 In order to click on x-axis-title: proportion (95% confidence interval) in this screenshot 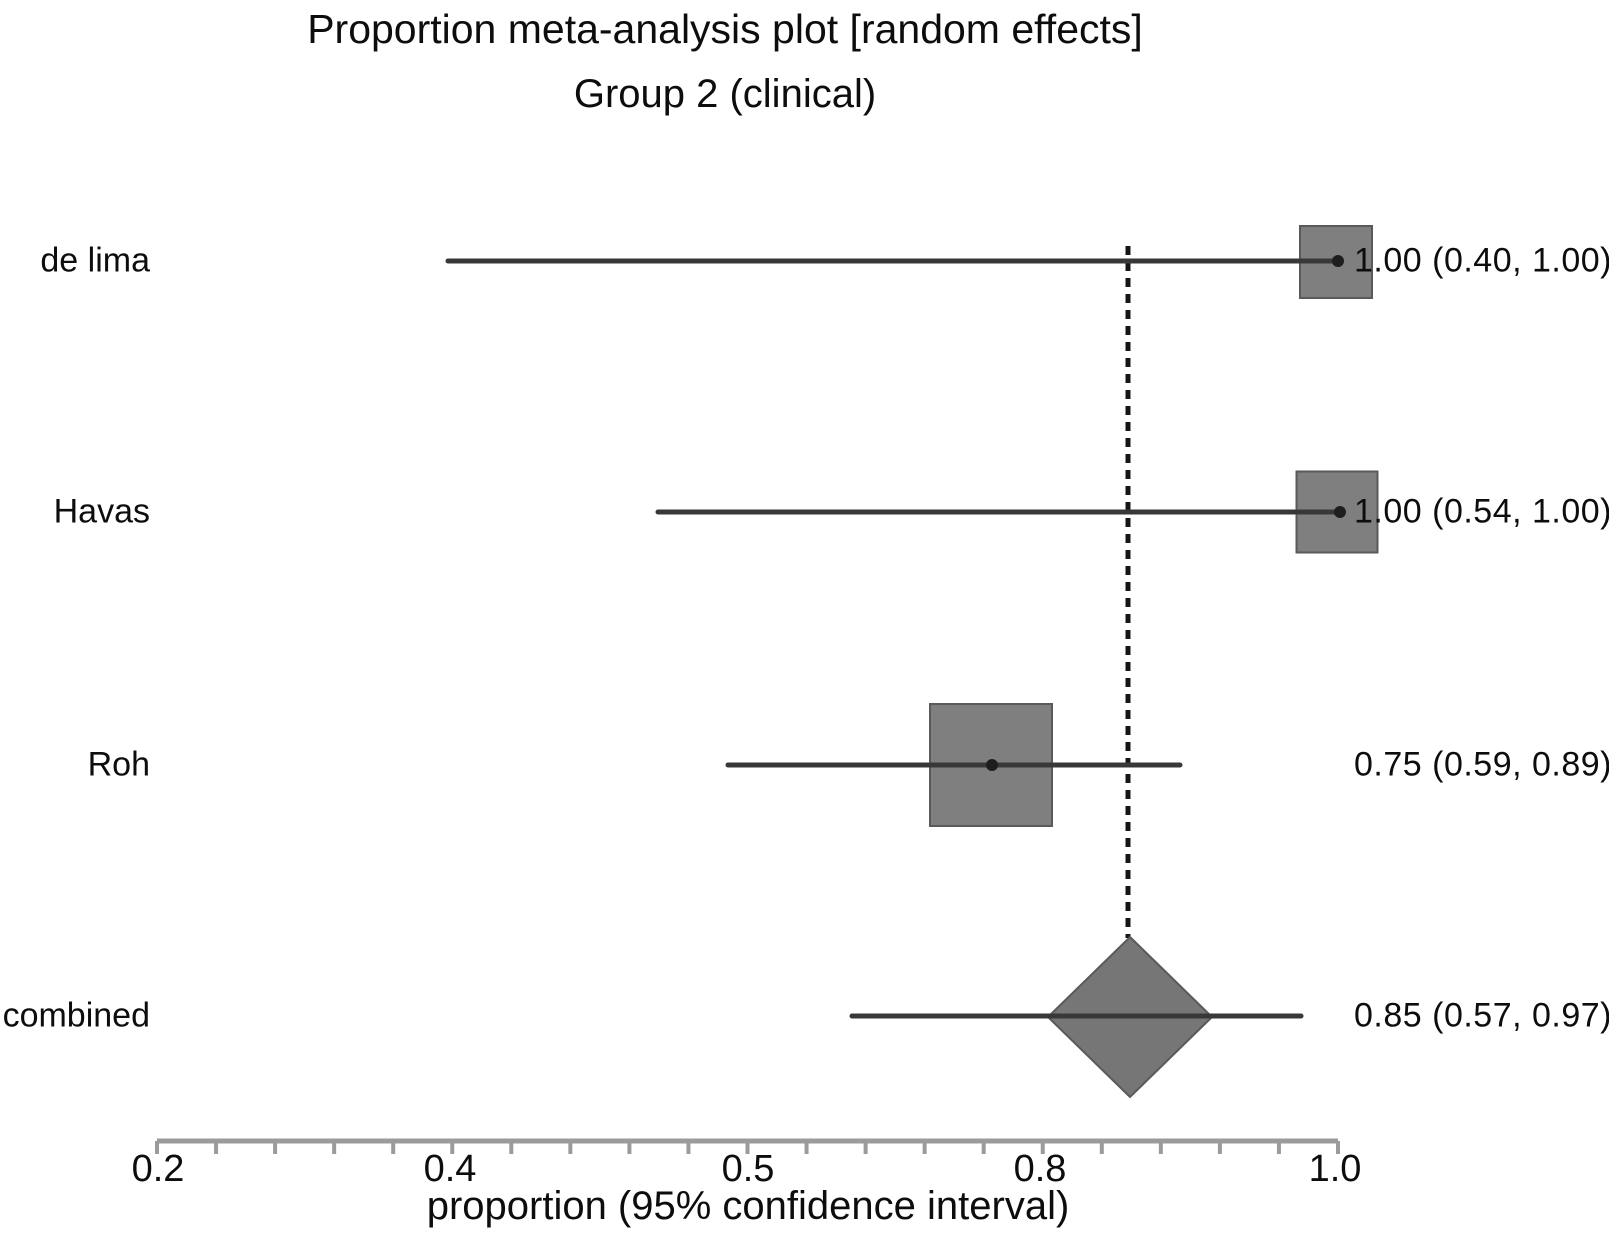, I will do `click(748, 1206)`.